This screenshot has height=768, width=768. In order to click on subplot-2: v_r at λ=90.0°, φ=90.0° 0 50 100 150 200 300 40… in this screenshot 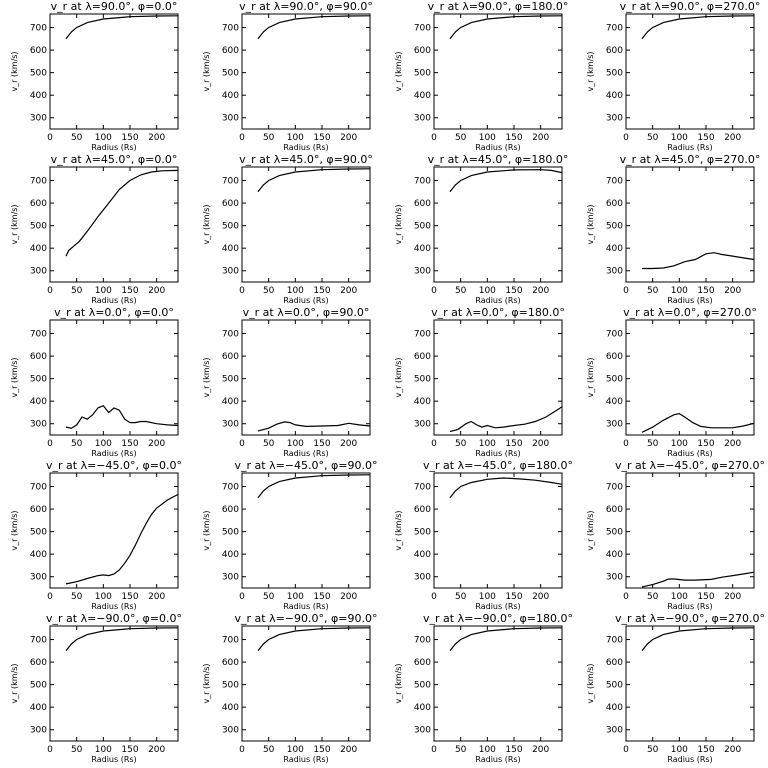, I will do `click(287, 76)`.